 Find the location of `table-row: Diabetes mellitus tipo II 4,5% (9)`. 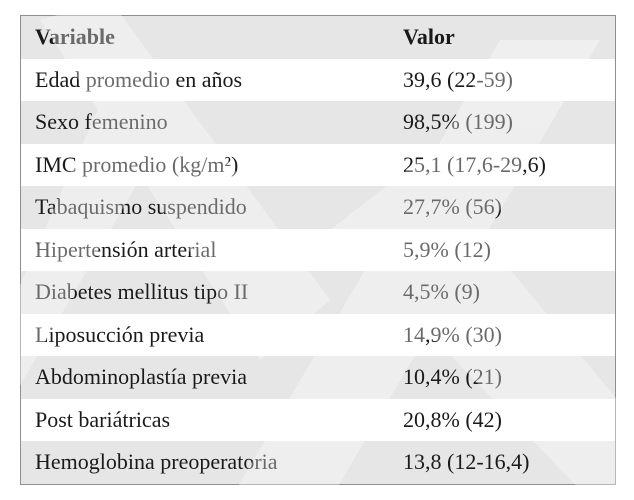

table-row: Diabetes mellitus tipo II 4,5% (9) is located at coordinates (318, 292).